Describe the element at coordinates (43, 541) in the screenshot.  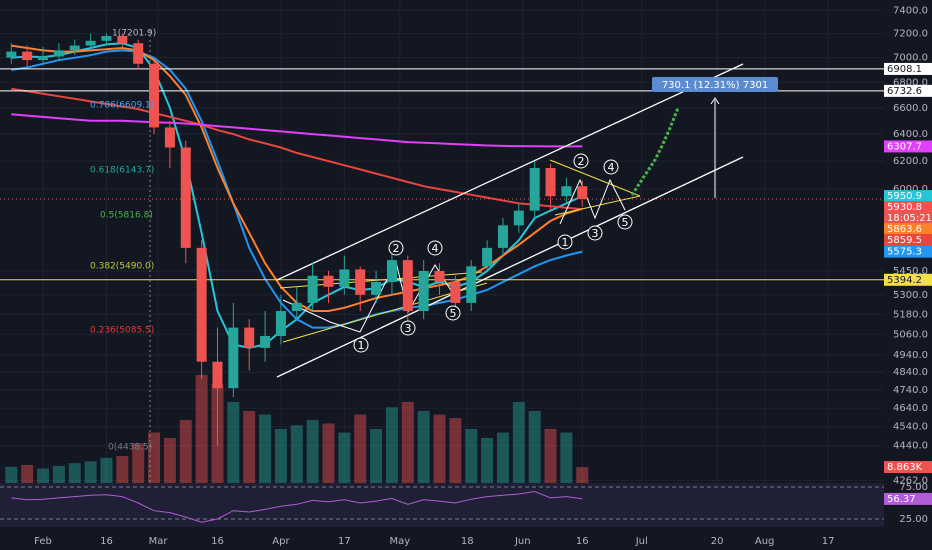
I see `x-tick-label: Feb` at that location.